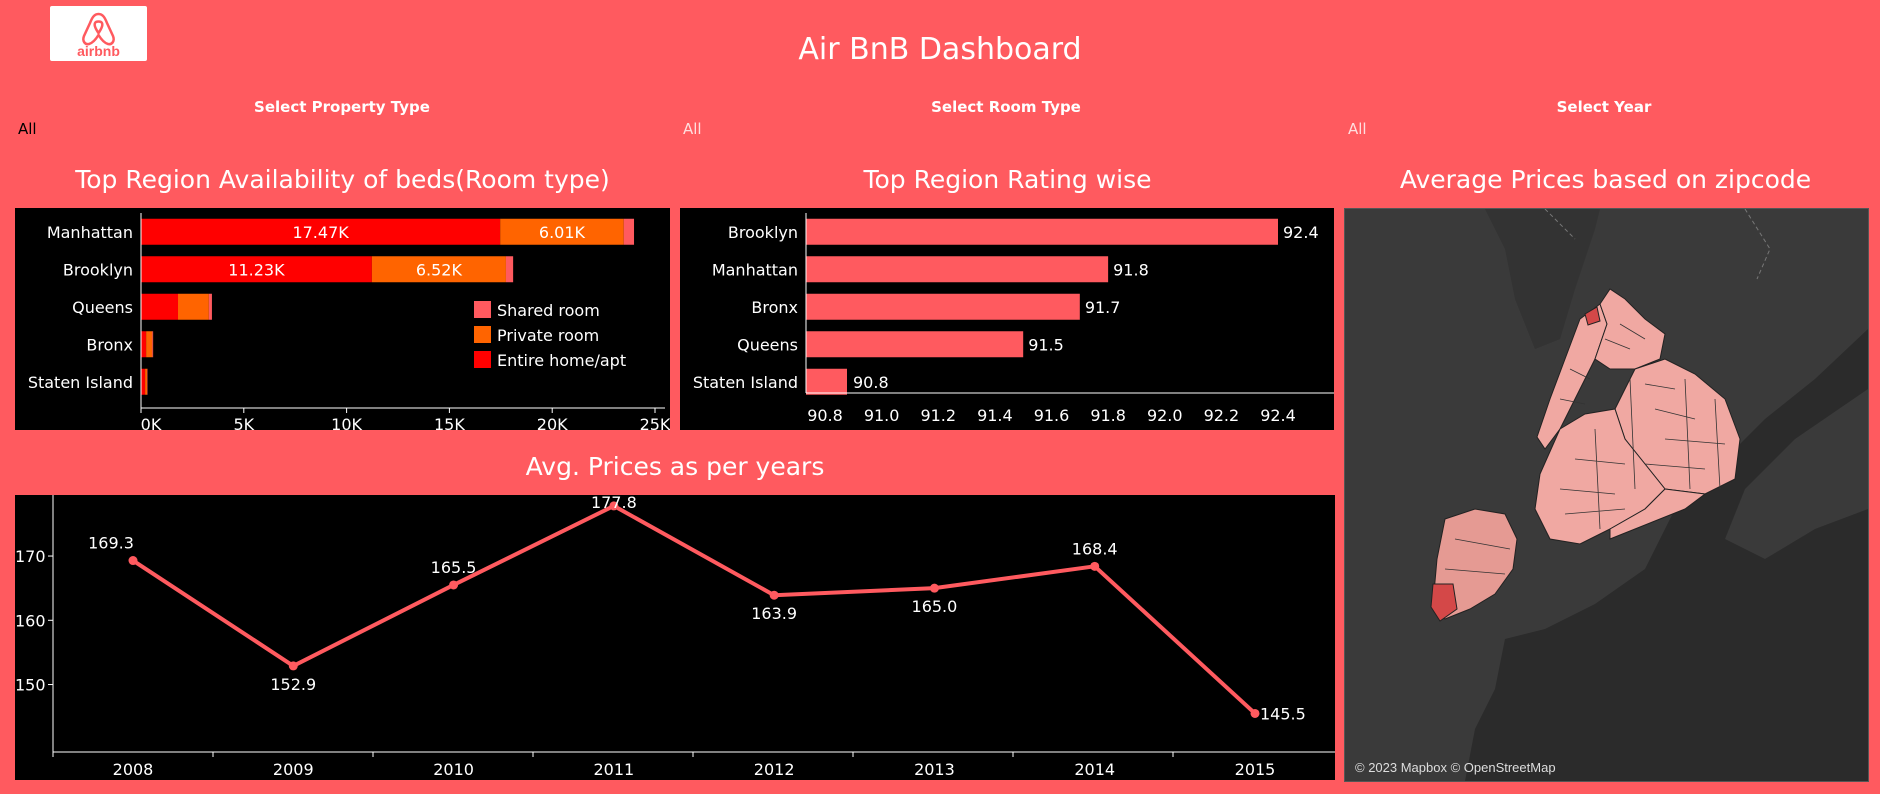 The height and width of the screenshot is (794, 1880). Describe the element at coordinates (98, 51) in the screenshot. I see `logo-text: airbnb` at that location.